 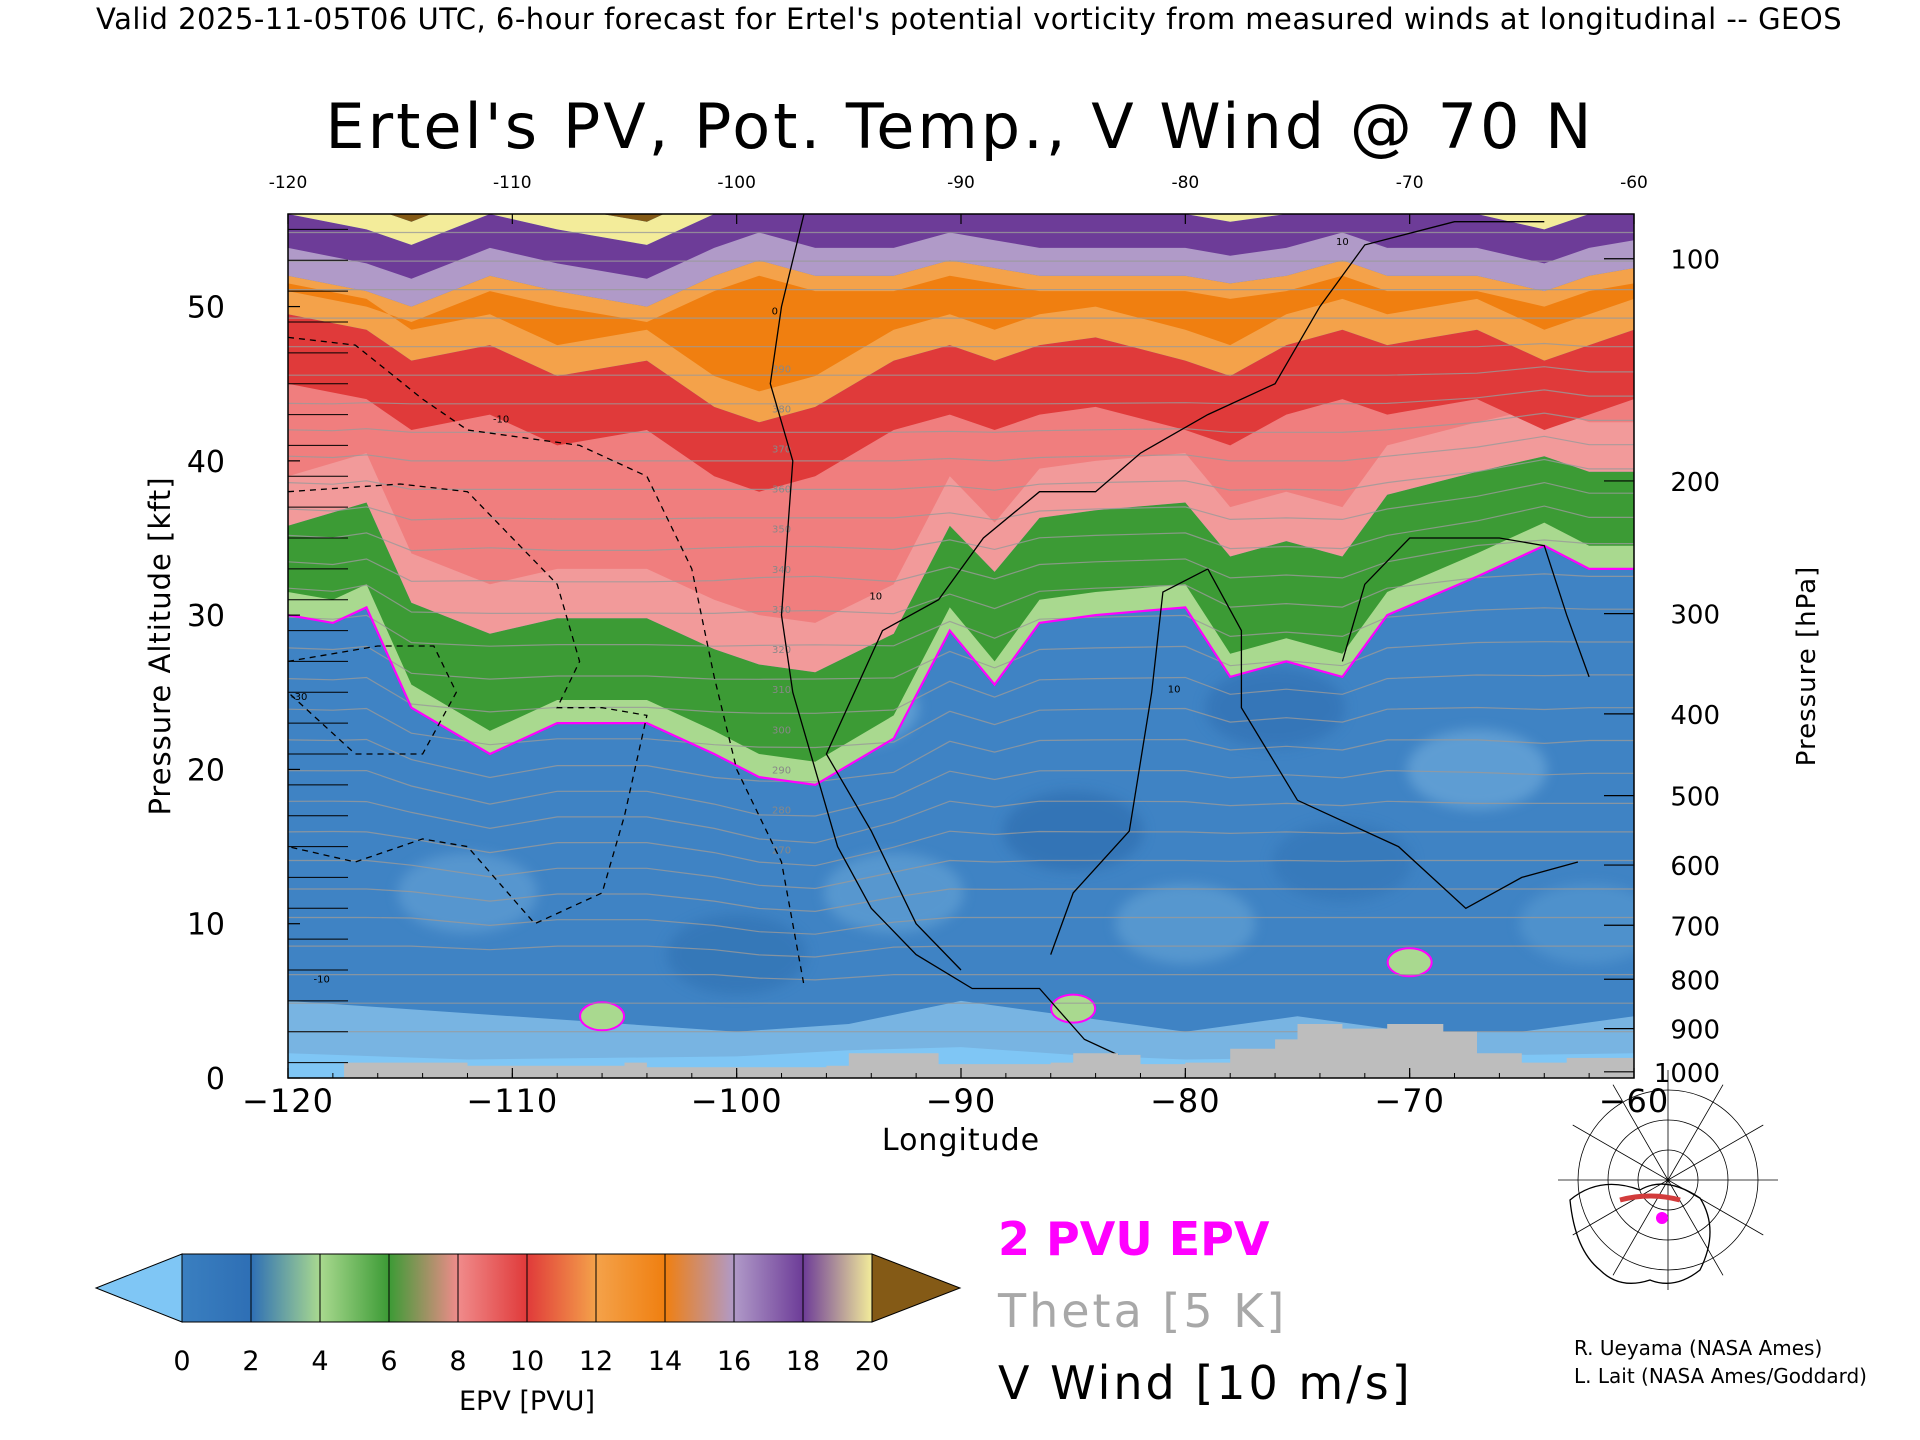 What do you see at coordinates (1695, 261) in the screenshot?
I see `pressure-tick-label: 100` at bounding box center [1695, 261].